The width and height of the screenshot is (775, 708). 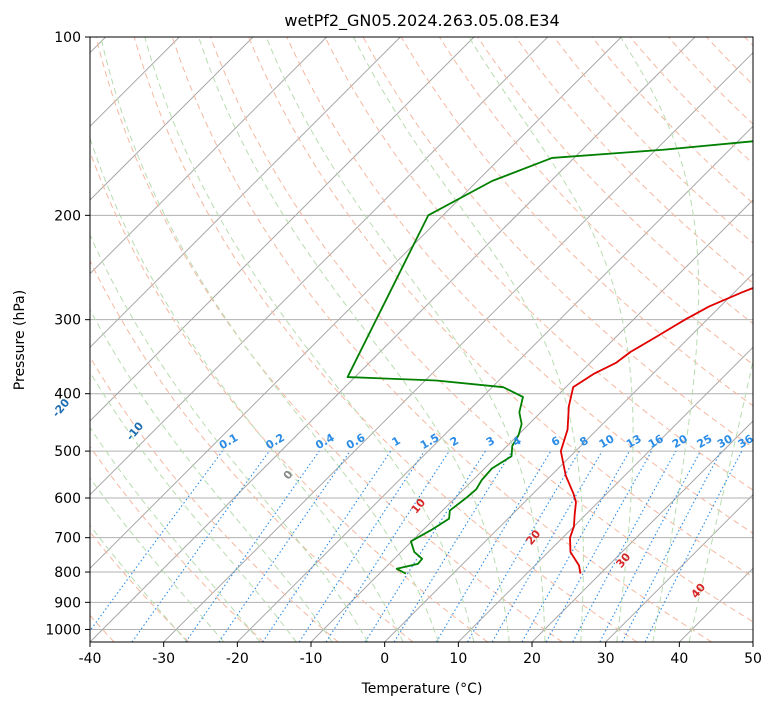 What do you see at coordinates (63, 630) in the screenshot?
I see `y-tick-label: 1000` at bounding box center [63, 630].